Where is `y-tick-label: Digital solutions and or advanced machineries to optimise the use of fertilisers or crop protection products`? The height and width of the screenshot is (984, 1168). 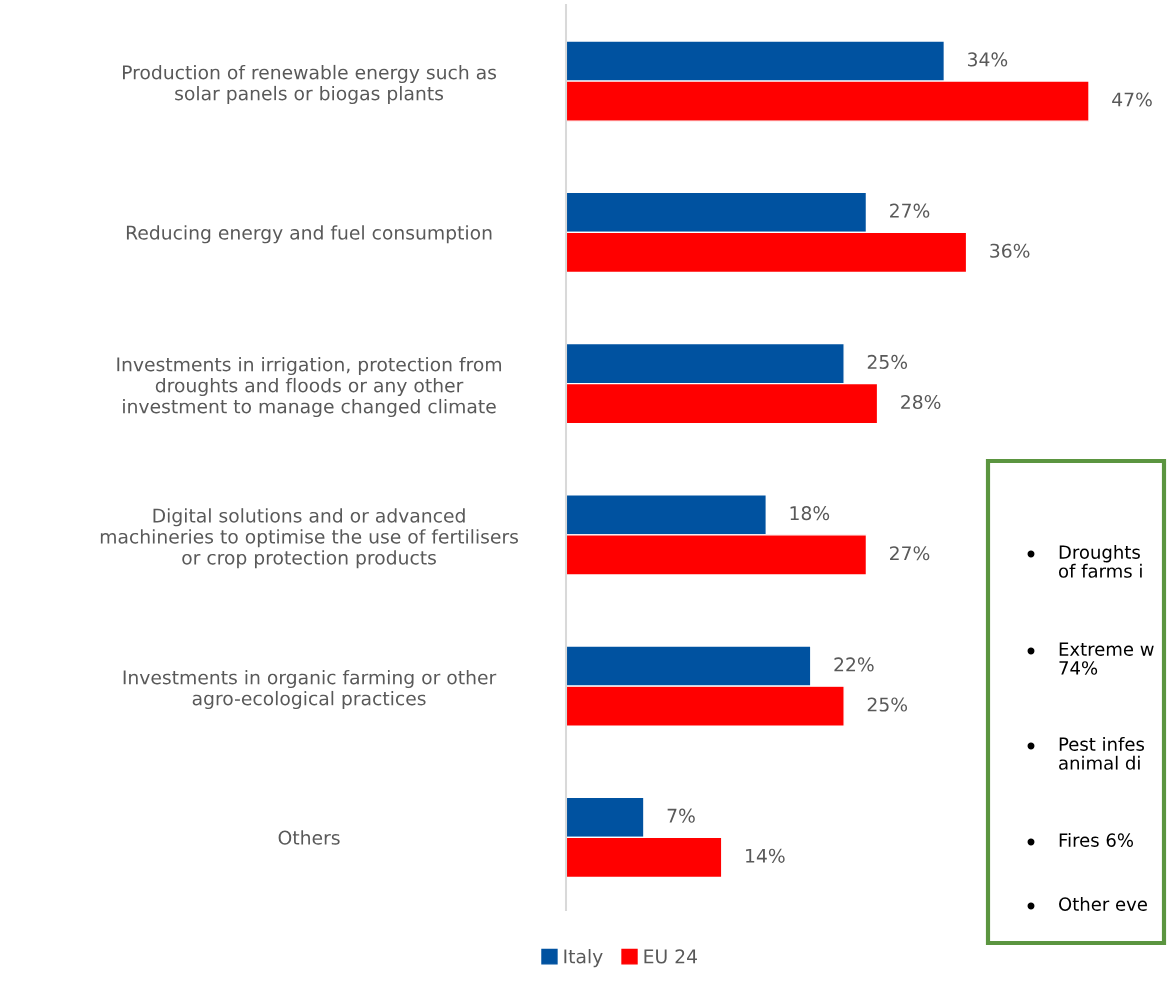 y-tick-label: Digital solutions and or advanced machineries to optimise the use of fertilisers or crop protection products is located at coordinates (309, 538).